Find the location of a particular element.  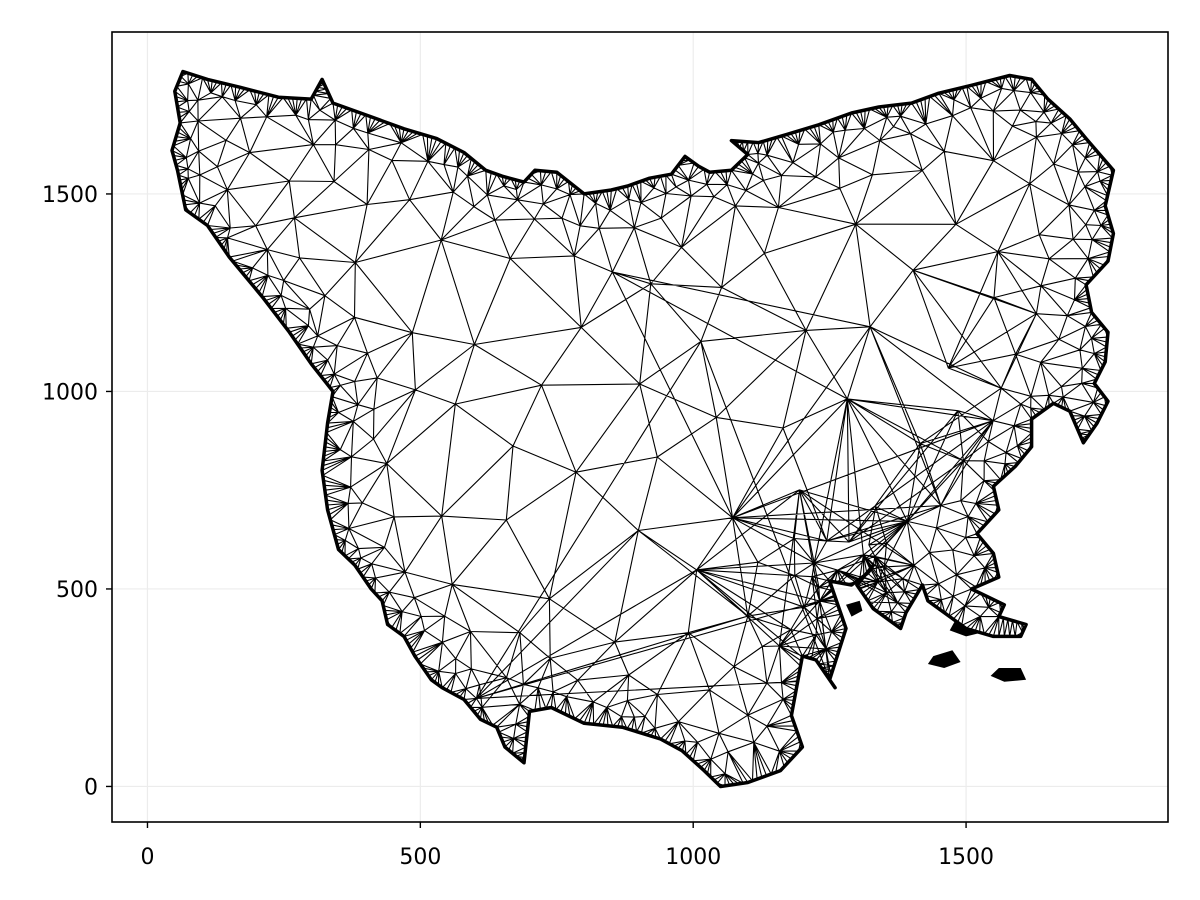

x-axis: 0 500 1000 1500 is located at coordinates (567, 846).